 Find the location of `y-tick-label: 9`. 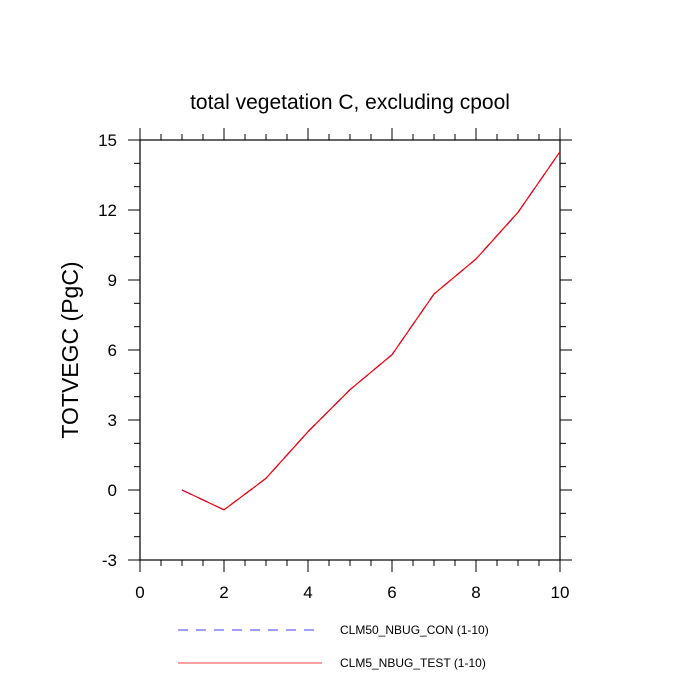

y-tick-label: 9 is located at coordinates (112, 280).